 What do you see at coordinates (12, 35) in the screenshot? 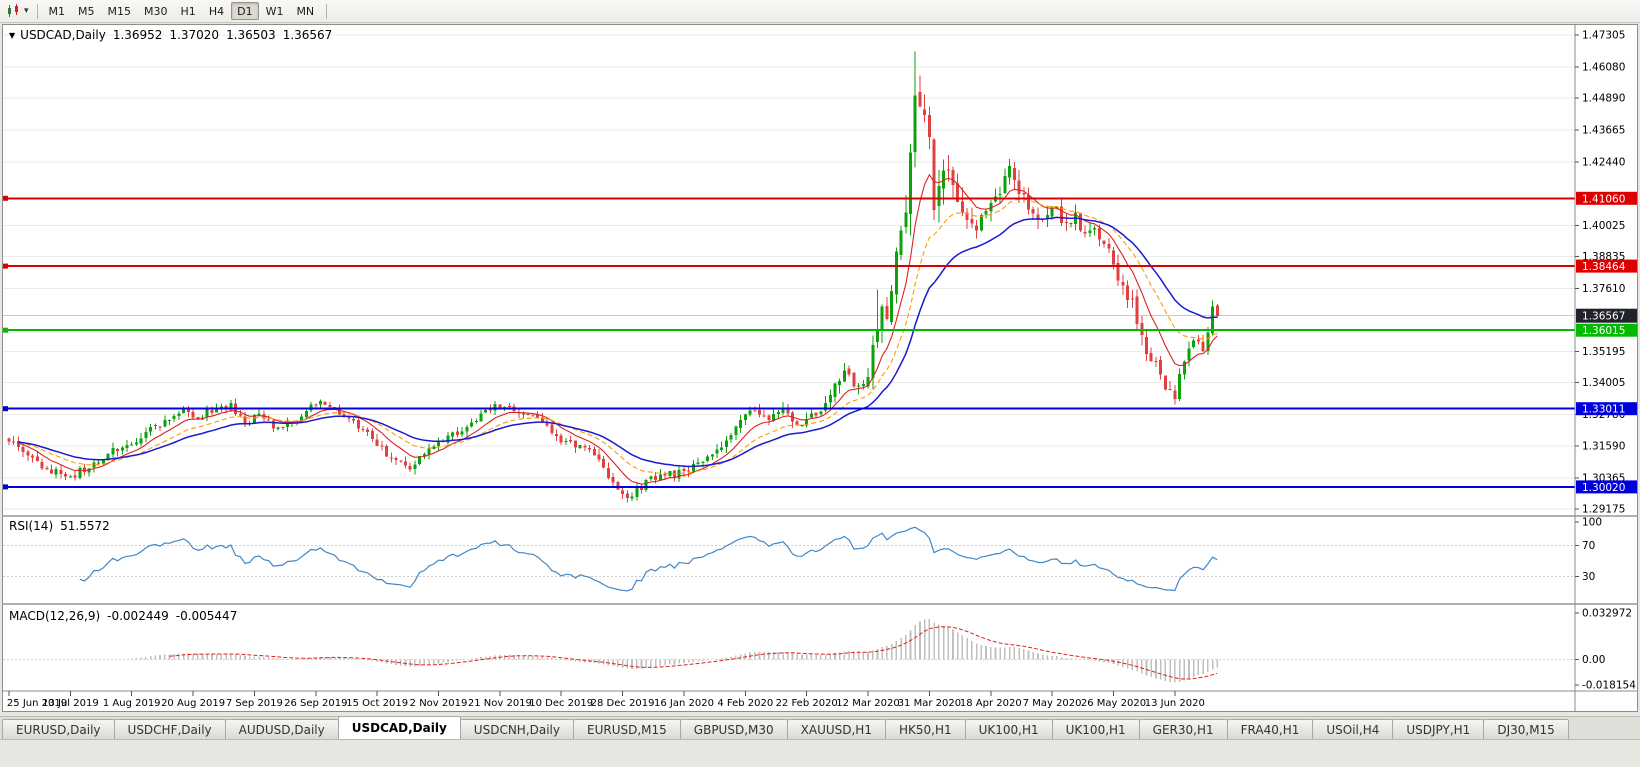
I see `window-collapse-icon: ▼` at bounding box center [12, 35].